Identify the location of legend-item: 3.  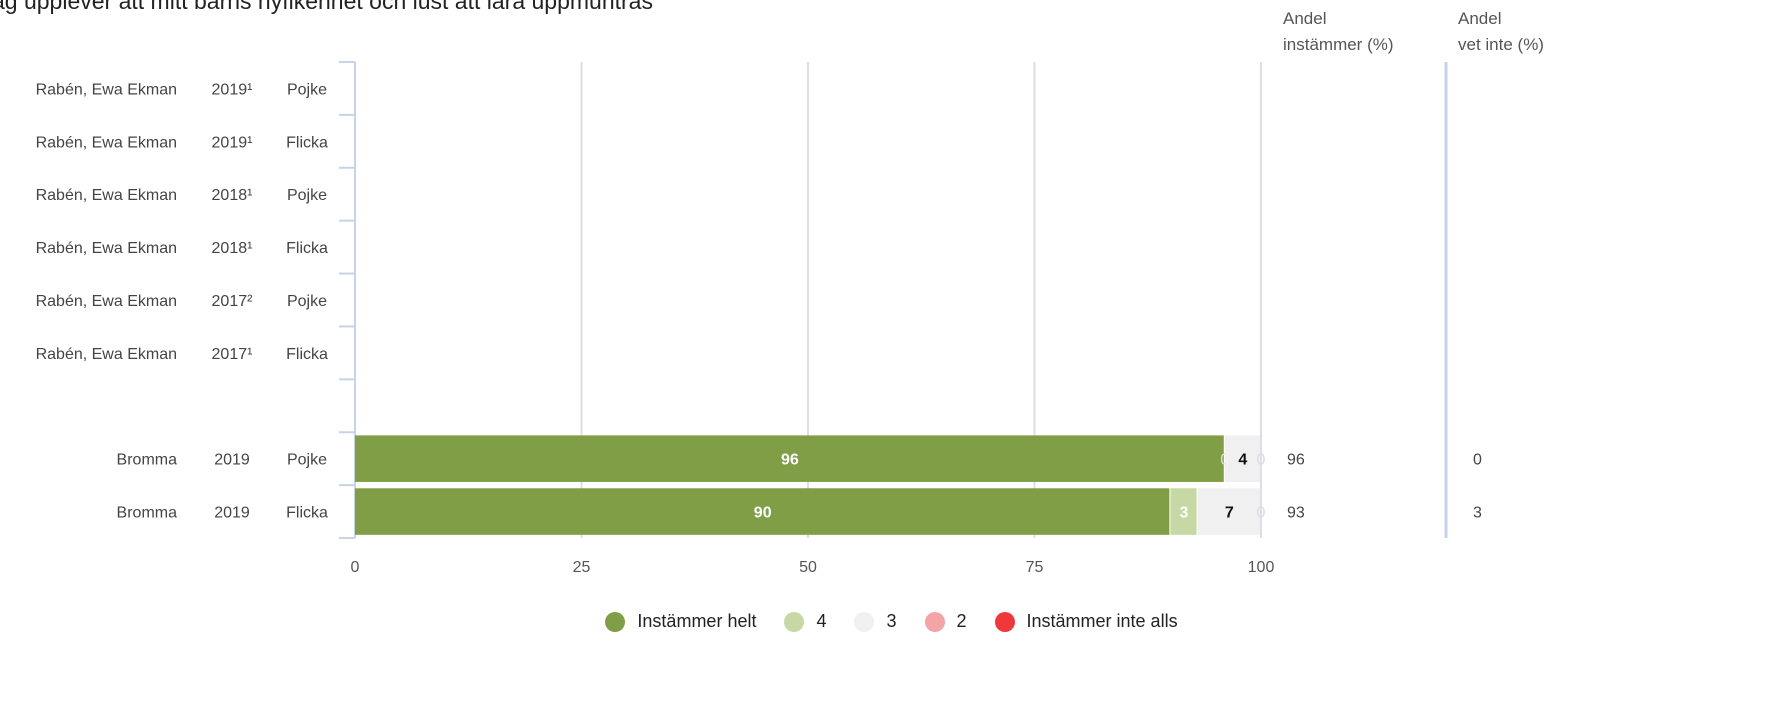
(875, 621).